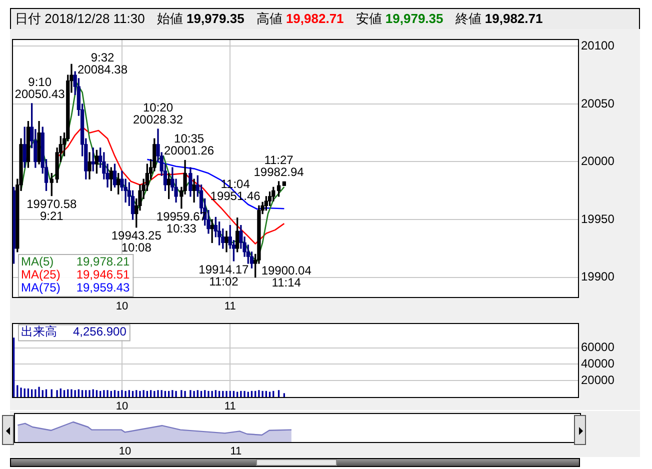 The height and width of the screenshot is (469, 652). I want to click on text: MA(25), so click(40, 274).